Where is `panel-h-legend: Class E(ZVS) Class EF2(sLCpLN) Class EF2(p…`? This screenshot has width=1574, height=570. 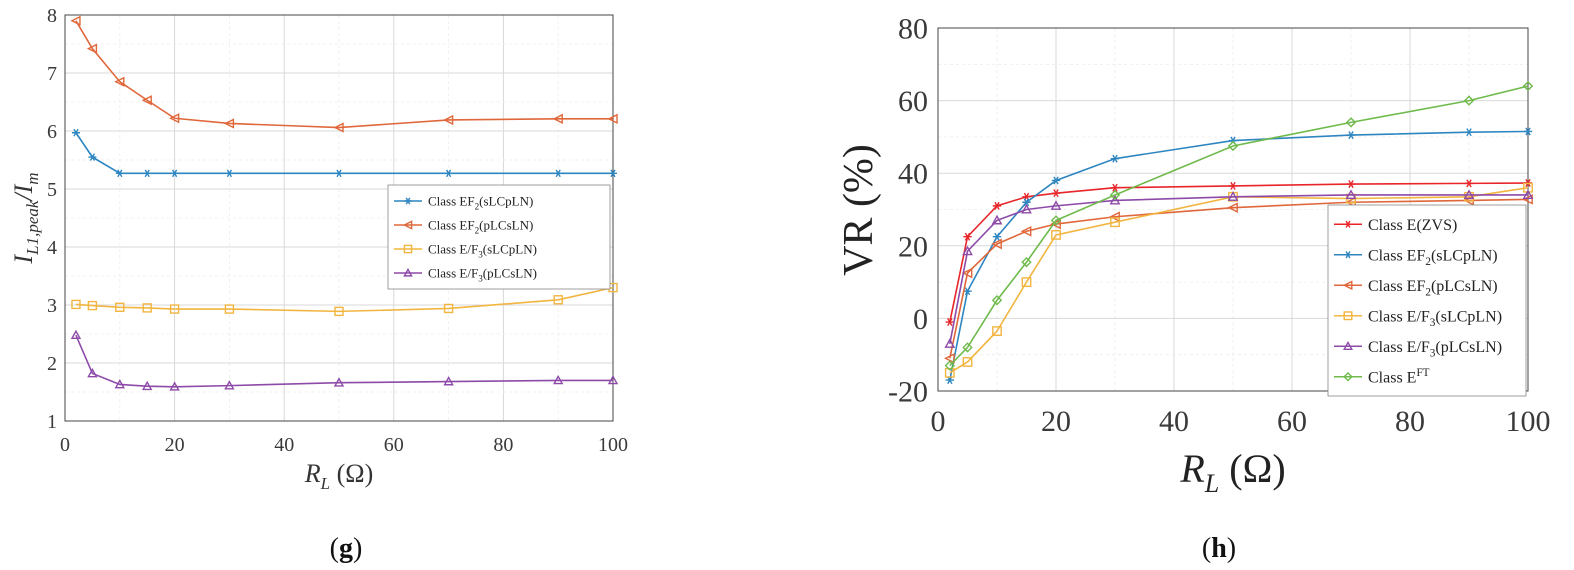
panel-h-legend: Class E(ZVS) Class EF2(sLCpLN) Class EF2(p… is located at coordinates (1427, 300).